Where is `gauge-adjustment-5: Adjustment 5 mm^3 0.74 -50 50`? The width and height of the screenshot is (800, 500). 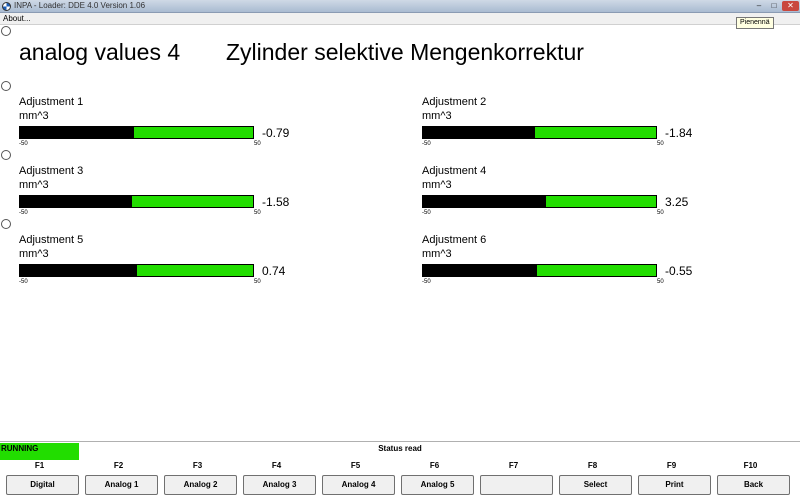 gauge-adjustment-5: Adjustment 5 mm^3 0.74 -50 50 is located at coordinates (169, 264).